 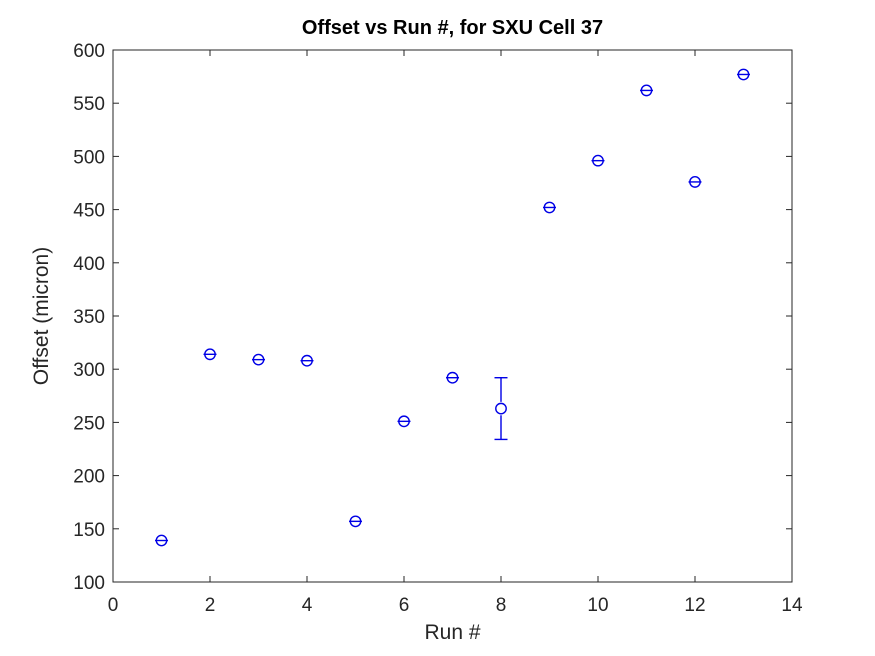 What do you see at coordinates (89, 477) in the screenshot?
I see `y-tick-label: 200` at bounding box center [89, 477].